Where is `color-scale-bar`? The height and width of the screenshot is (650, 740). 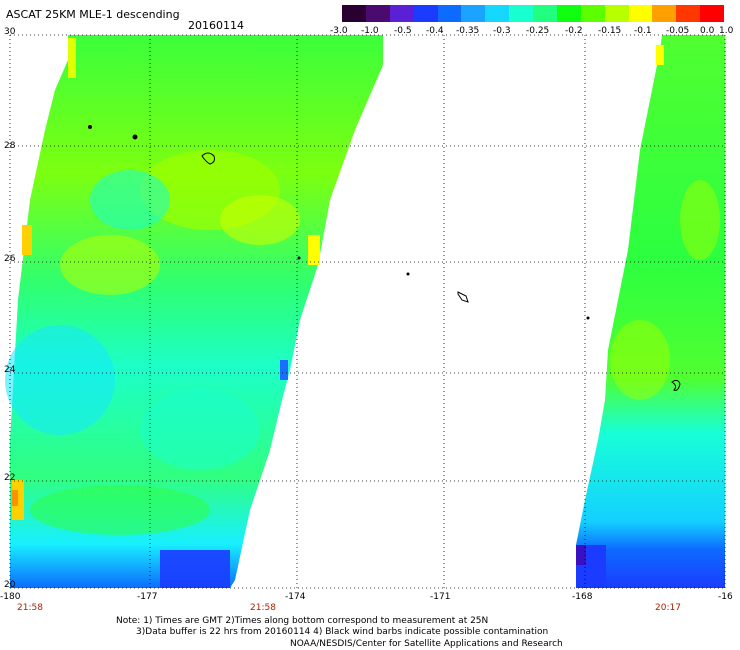 color-scale-bar is located at coordinates (533, 13).